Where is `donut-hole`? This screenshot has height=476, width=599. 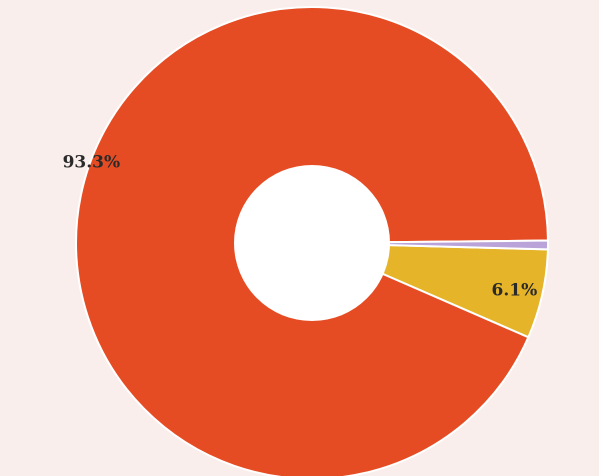 donut-hole is located at coordinates (312, 243).